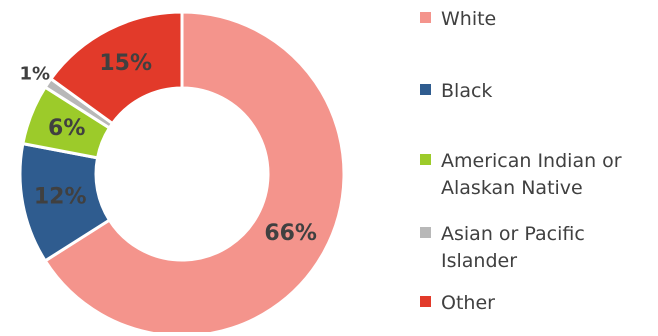 The image size is (658, 336). I want to click on data-label-other: 15%, so click(125, 63).